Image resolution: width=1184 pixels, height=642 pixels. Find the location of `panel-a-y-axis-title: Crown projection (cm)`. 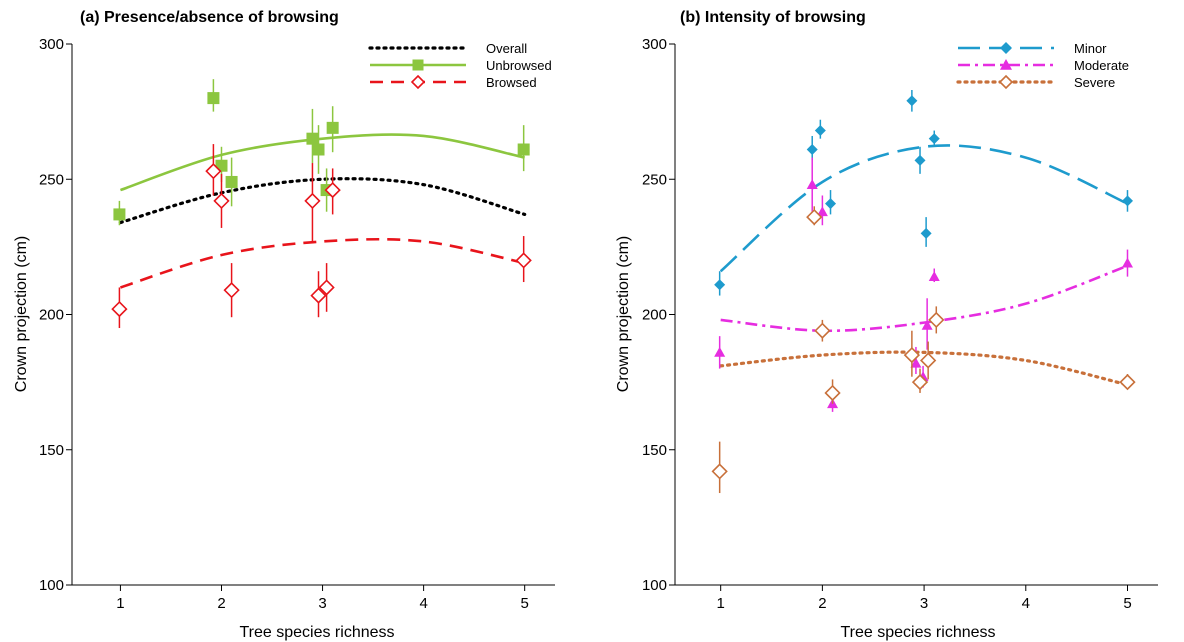

panel-a-y-axis-title: Crown projection (cm) is located at coordinates (21, 314).